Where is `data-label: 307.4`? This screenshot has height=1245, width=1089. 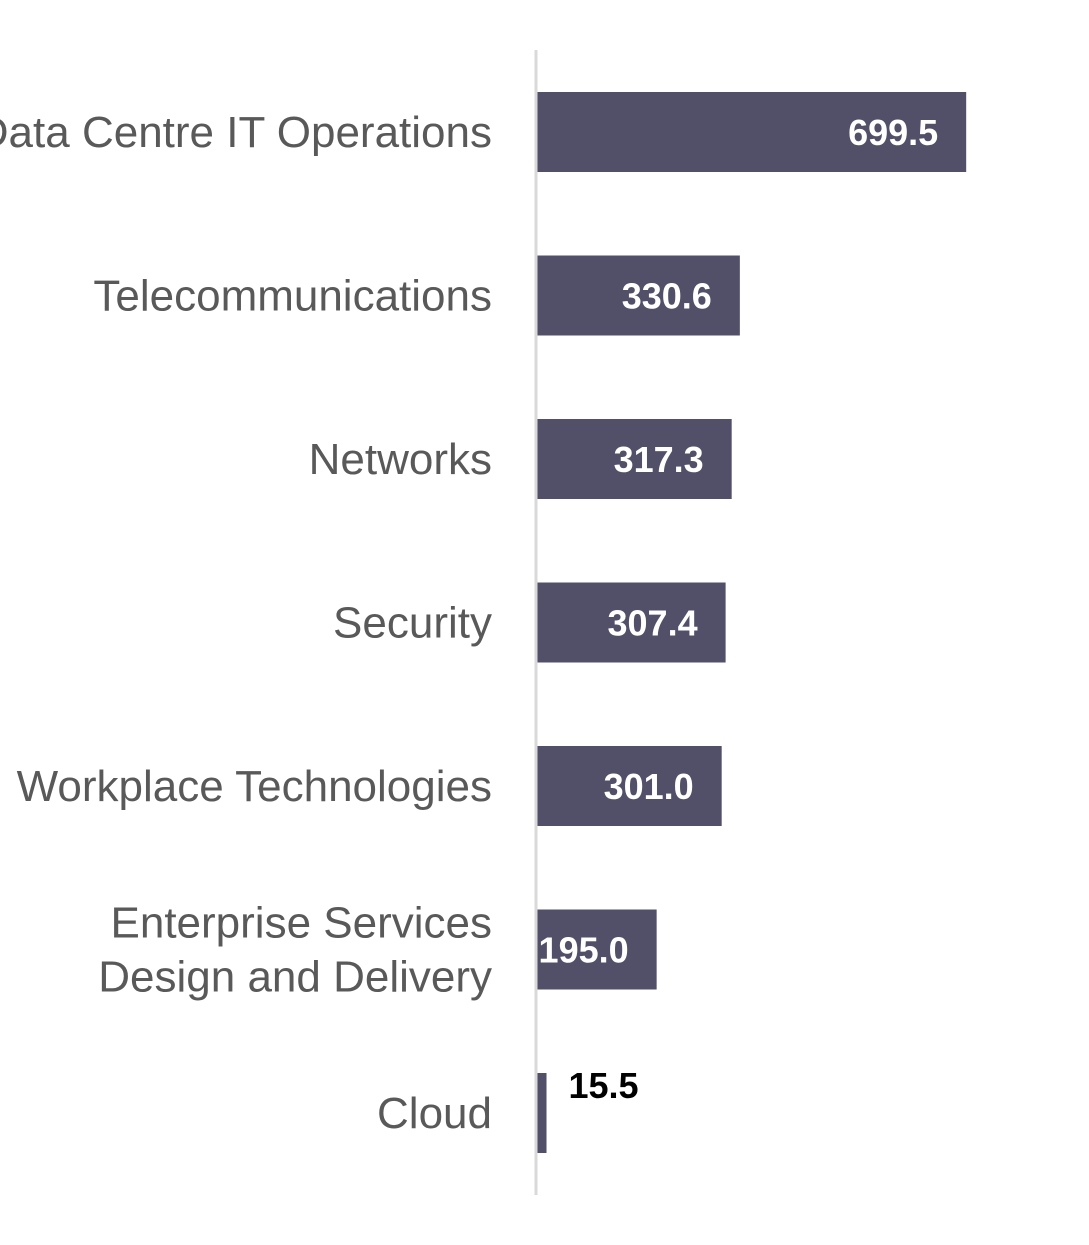 data-label: 307.4 is located at coordinates (653, 623).